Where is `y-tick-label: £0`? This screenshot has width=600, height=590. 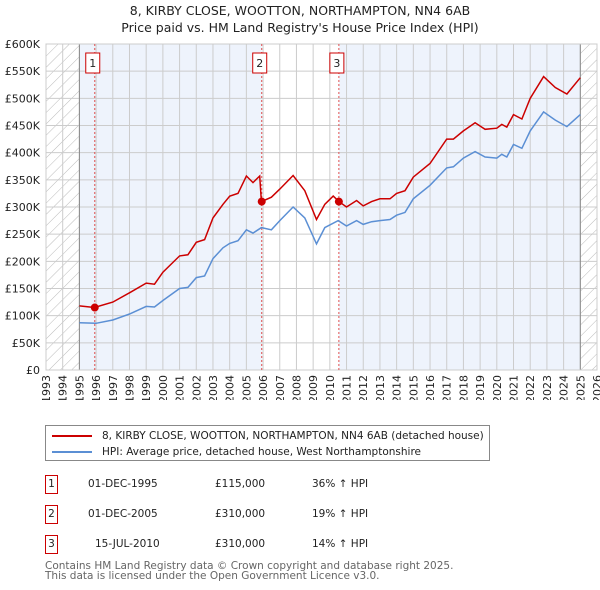 y-tick-label: £0 is located at coordinates (33, 370).